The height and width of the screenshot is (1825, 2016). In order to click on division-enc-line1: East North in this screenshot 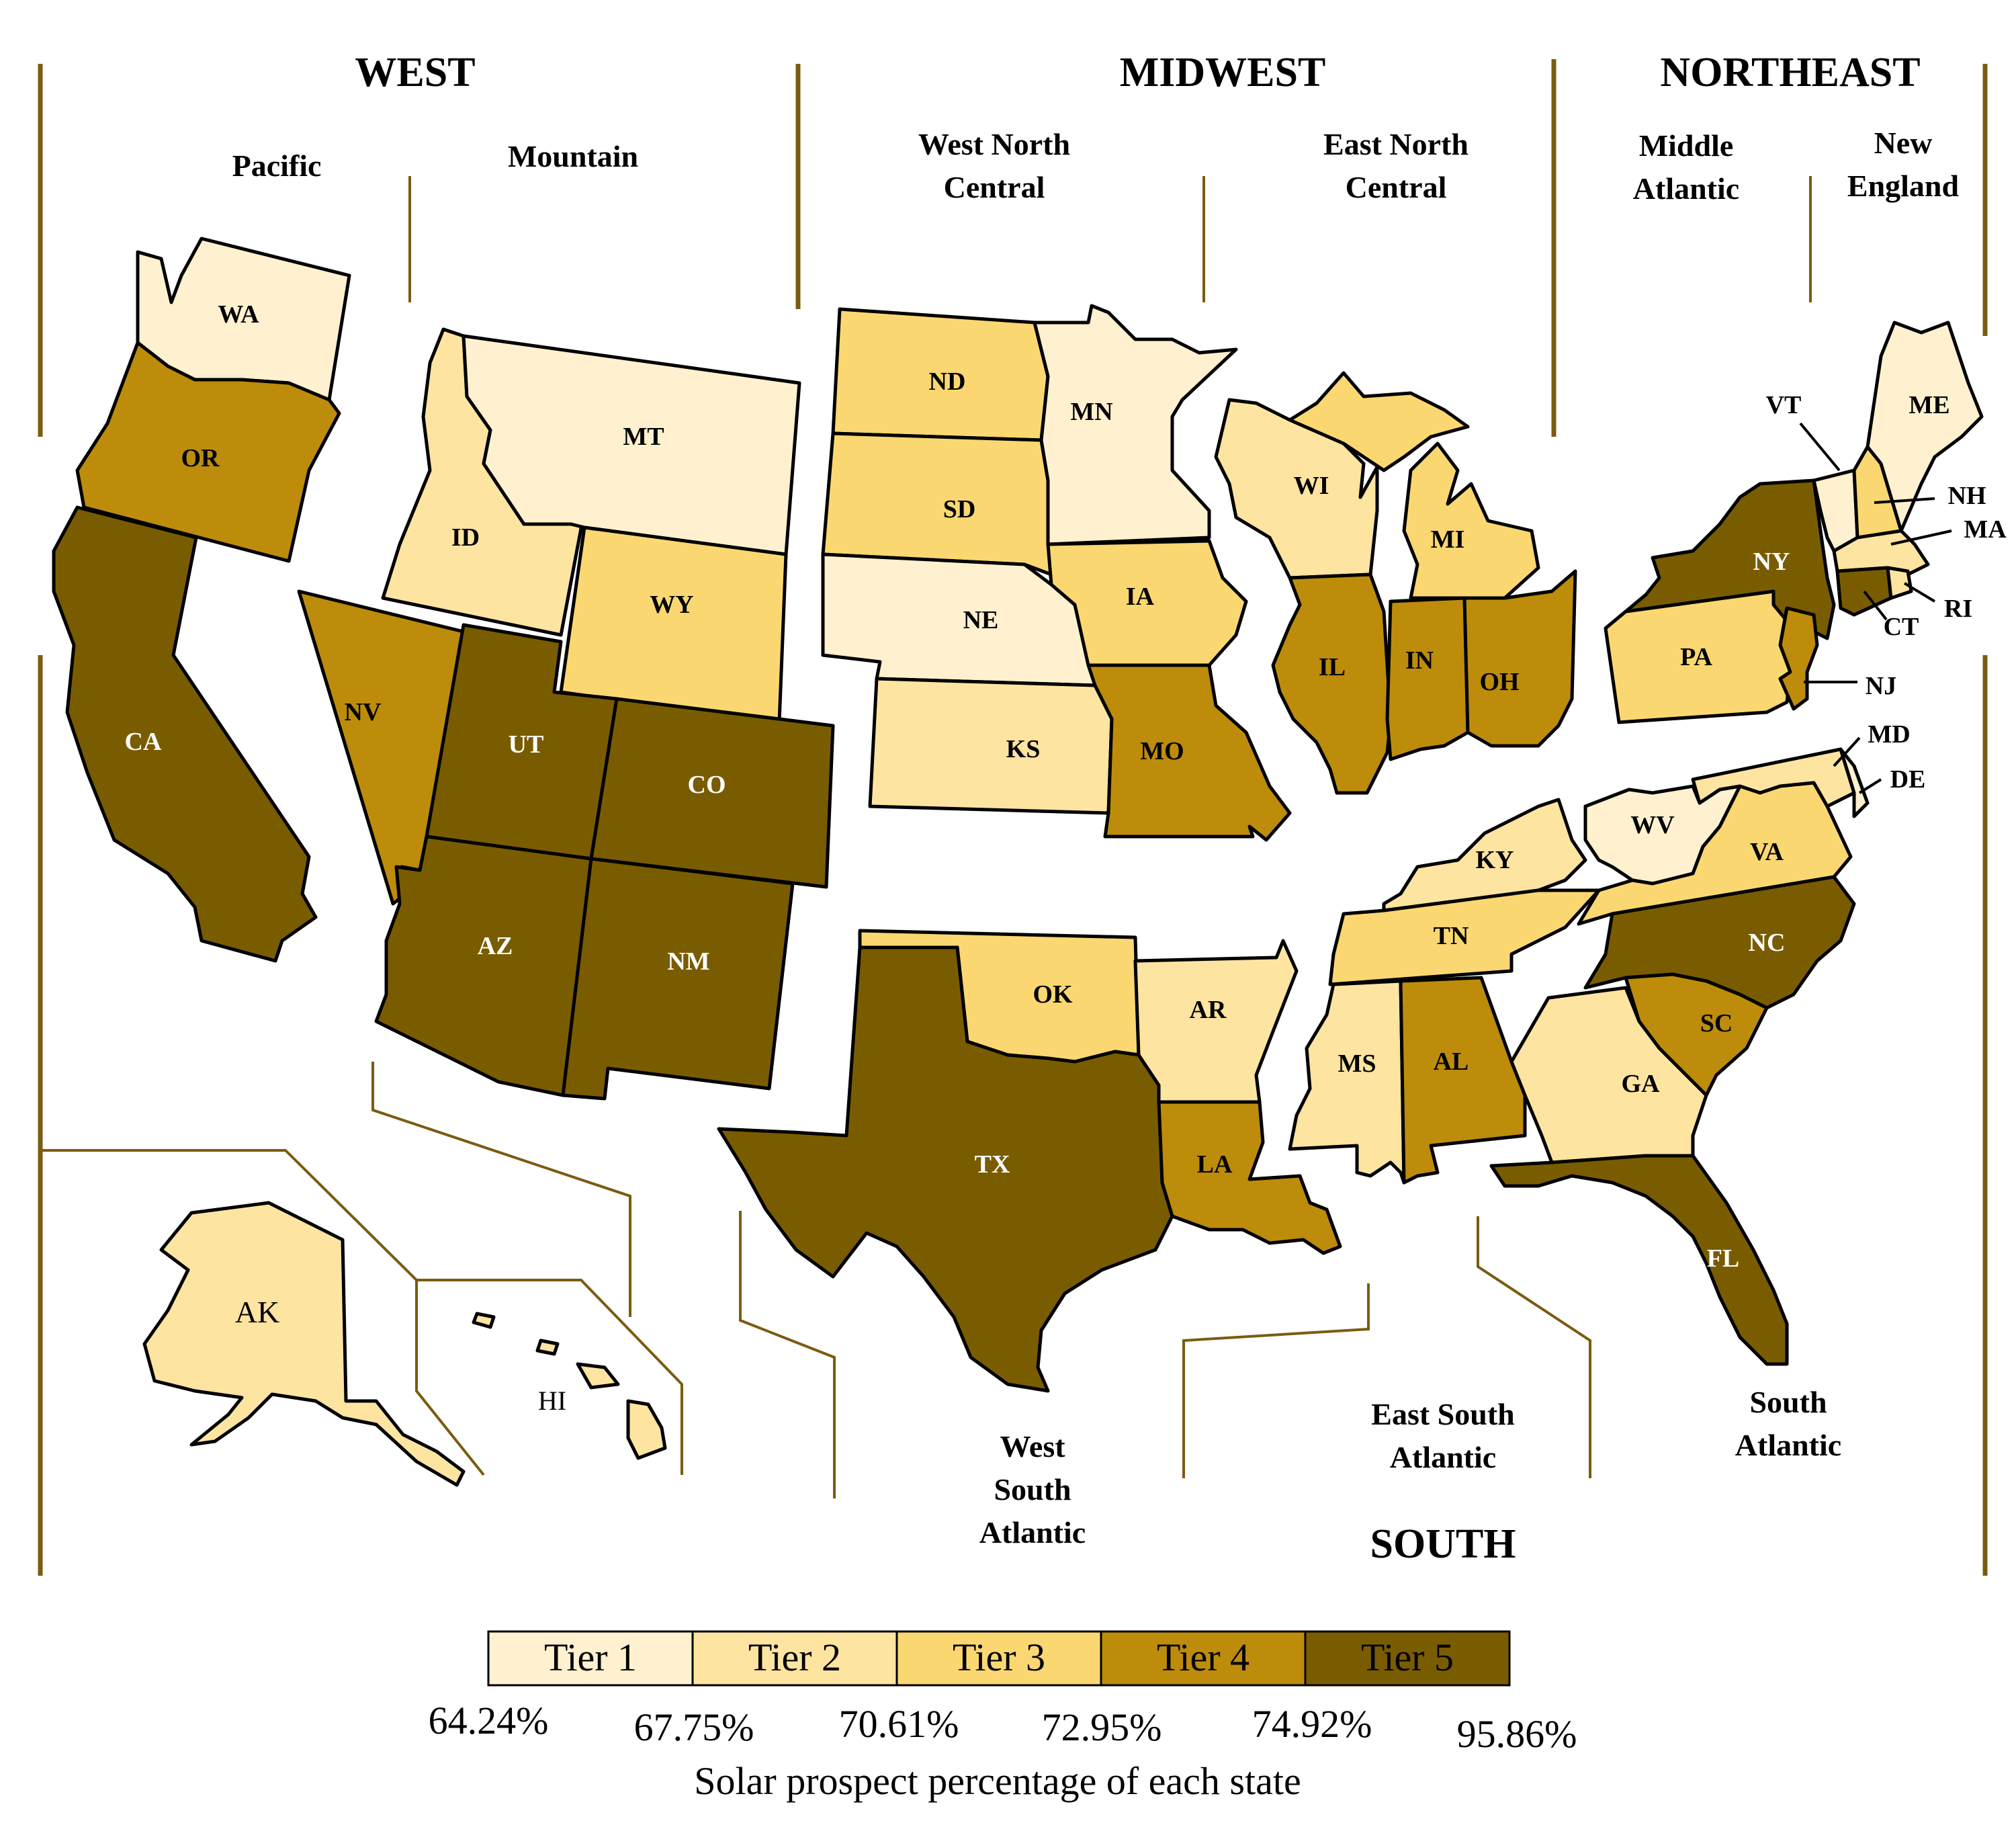, I will do `click(1396, 144)`.